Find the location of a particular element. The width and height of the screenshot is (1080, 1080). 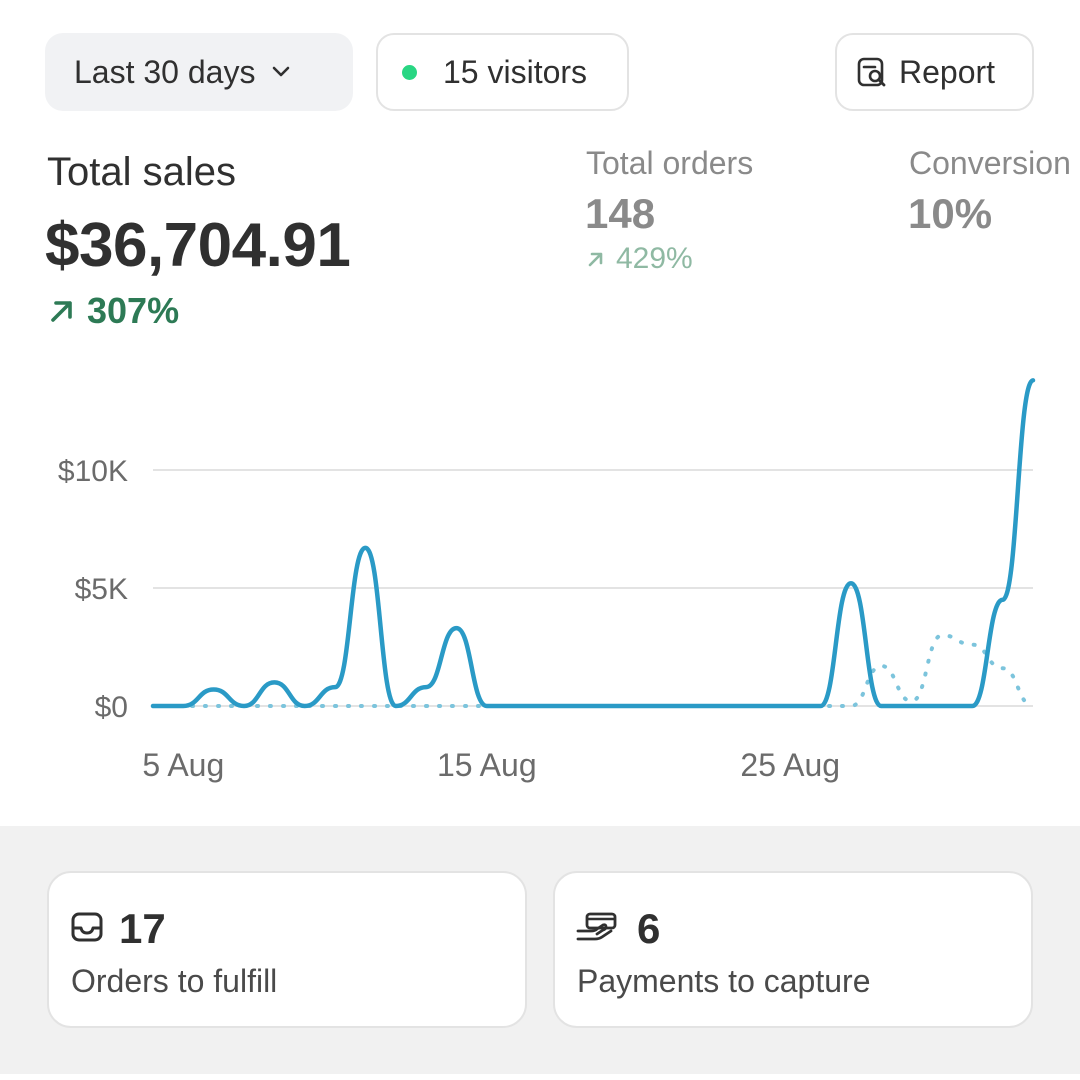

x-tick-label: 15 Aug is located at coordinates (487, 765).